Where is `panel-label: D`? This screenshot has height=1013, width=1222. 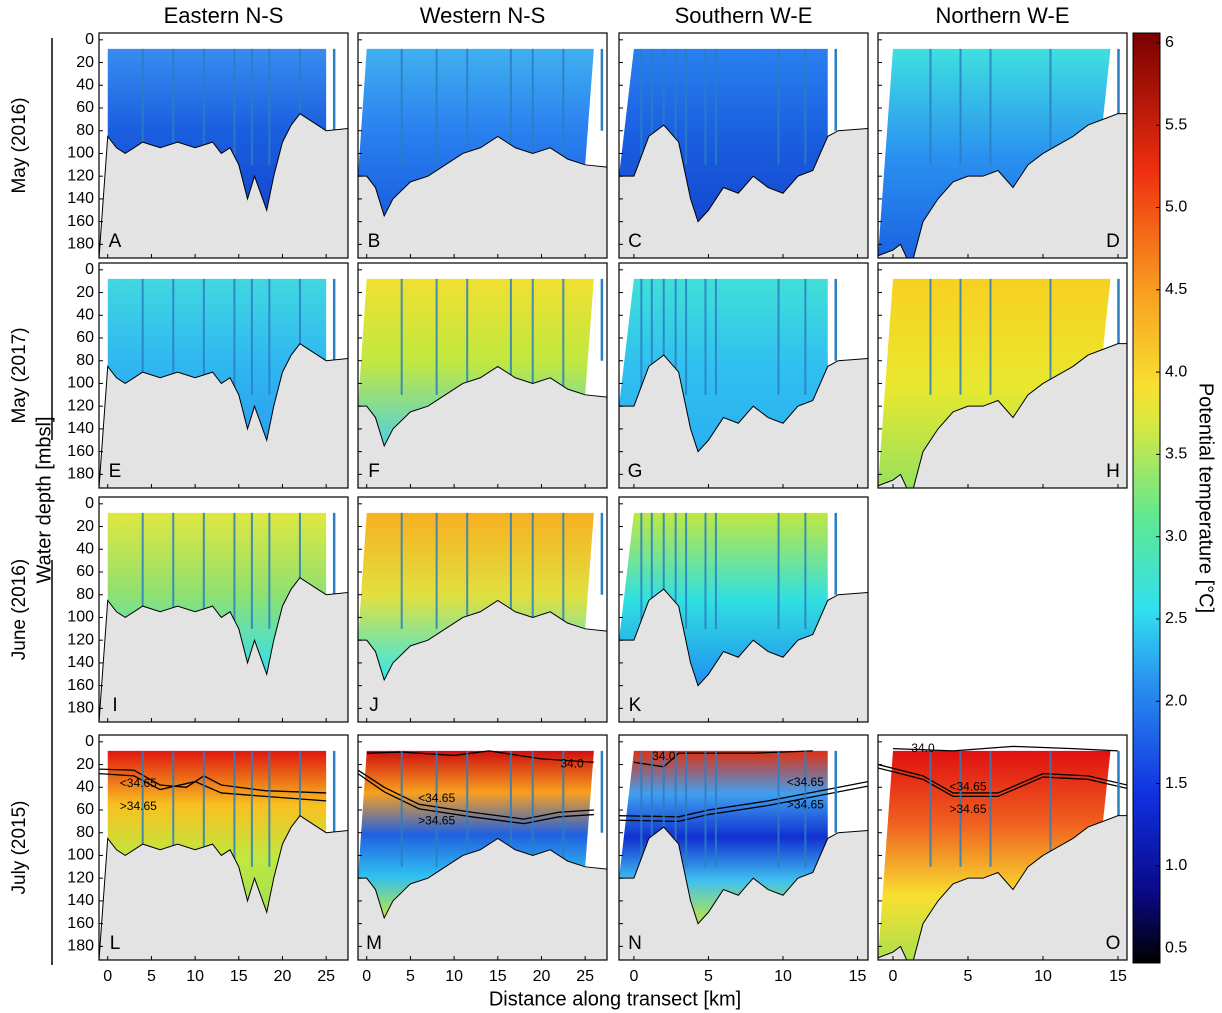 panel-label: D is located at coordinates (1113, 241).